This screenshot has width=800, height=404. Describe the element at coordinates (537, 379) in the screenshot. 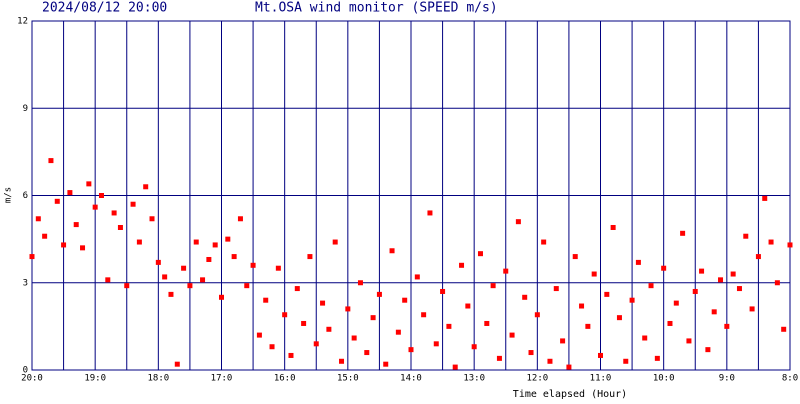

I see `x-tick-label: 12:0` at that location.